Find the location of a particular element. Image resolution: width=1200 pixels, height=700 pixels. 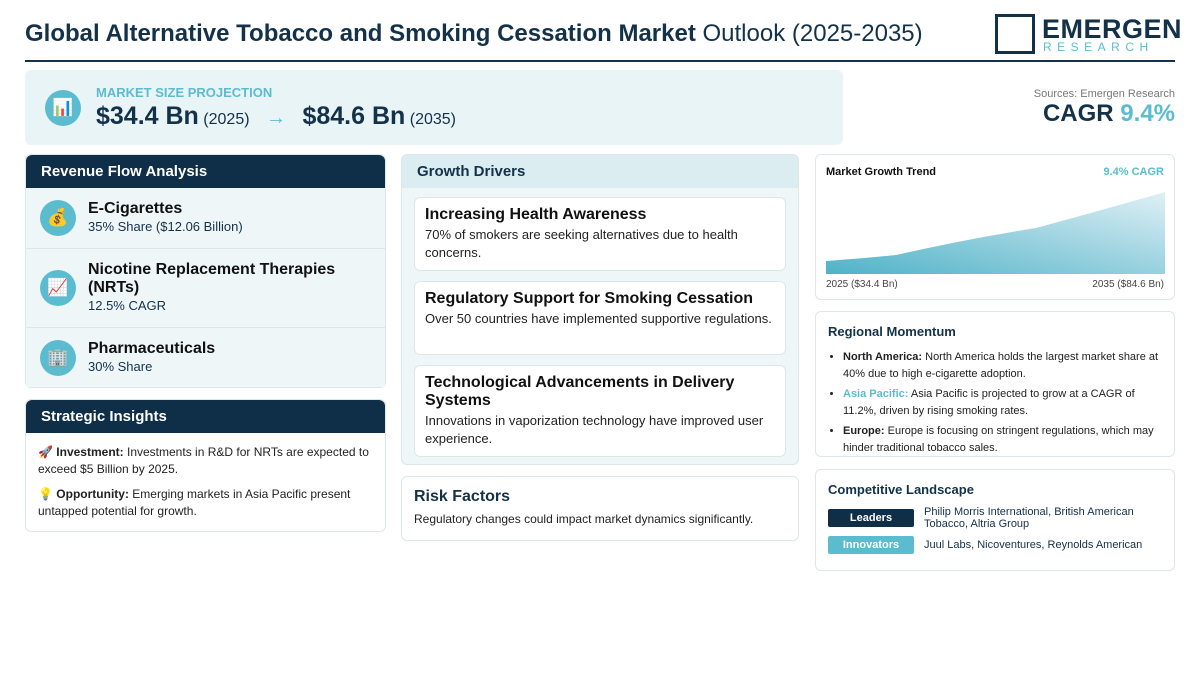

heading: Market Growth Trend is located at coordinates (881, 172).